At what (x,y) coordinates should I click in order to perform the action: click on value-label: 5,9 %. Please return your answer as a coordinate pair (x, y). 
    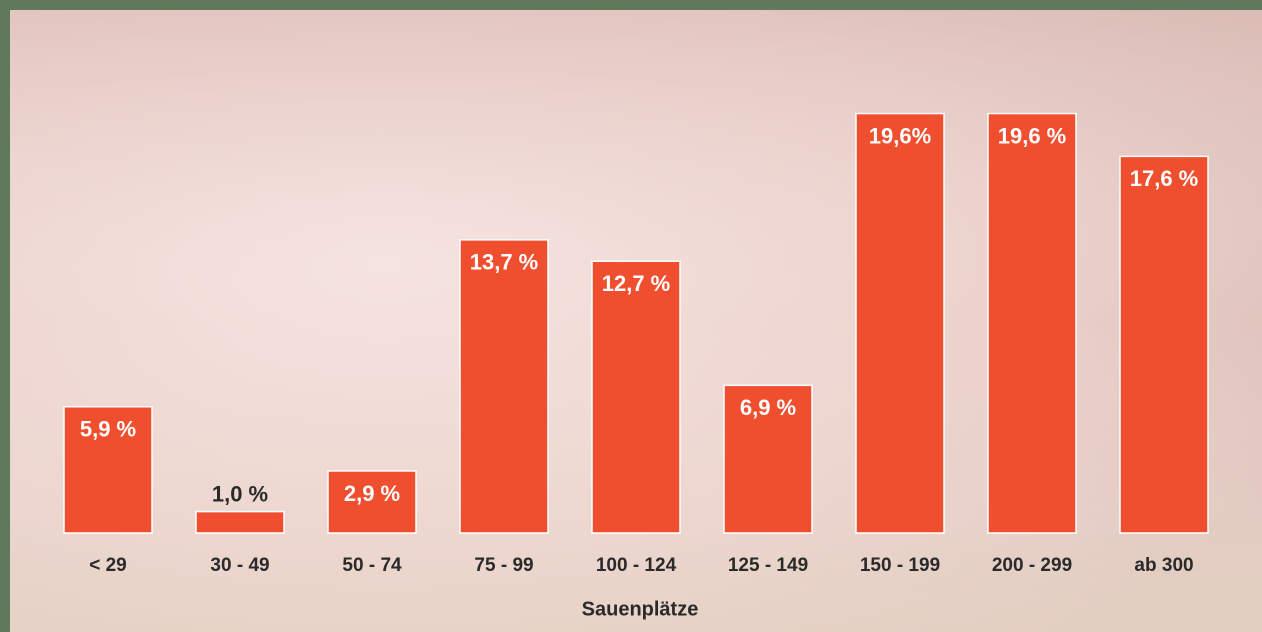
    Looking at the image, I should click on (108, 429).